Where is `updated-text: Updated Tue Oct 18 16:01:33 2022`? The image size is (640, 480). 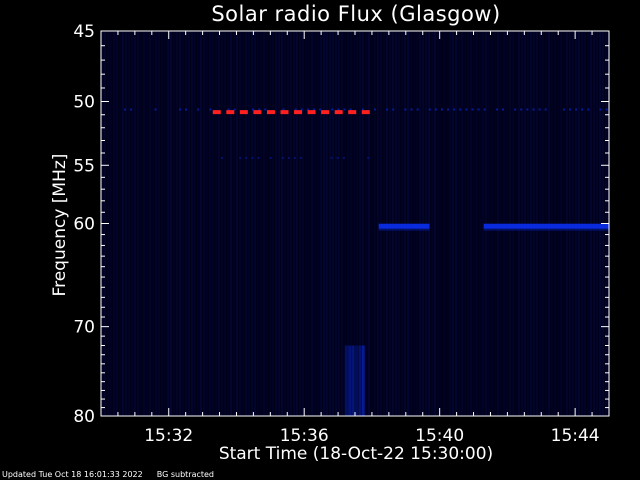 updated-text: Updated Tue Oct 18 16:01:33 2022 is located at coordinates (72, 474).